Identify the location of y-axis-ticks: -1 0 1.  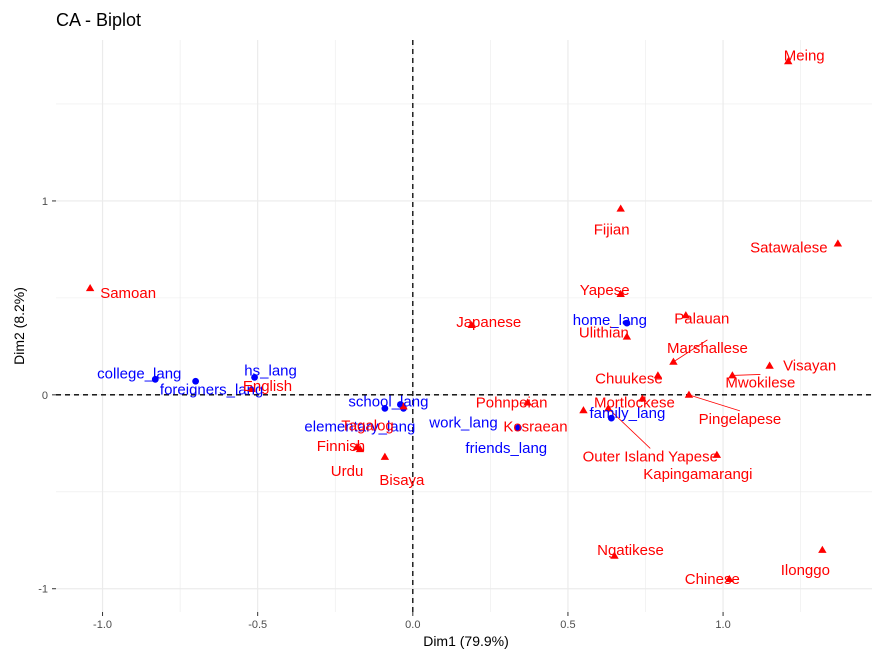
(47, 396).